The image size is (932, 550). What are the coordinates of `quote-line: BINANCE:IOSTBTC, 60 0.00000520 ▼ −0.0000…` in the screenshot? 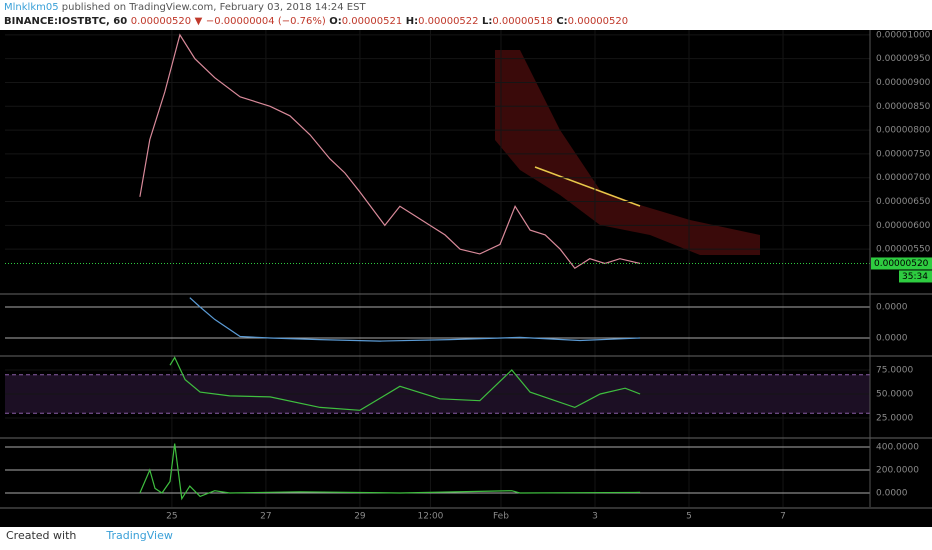 It's located at (316, 21).